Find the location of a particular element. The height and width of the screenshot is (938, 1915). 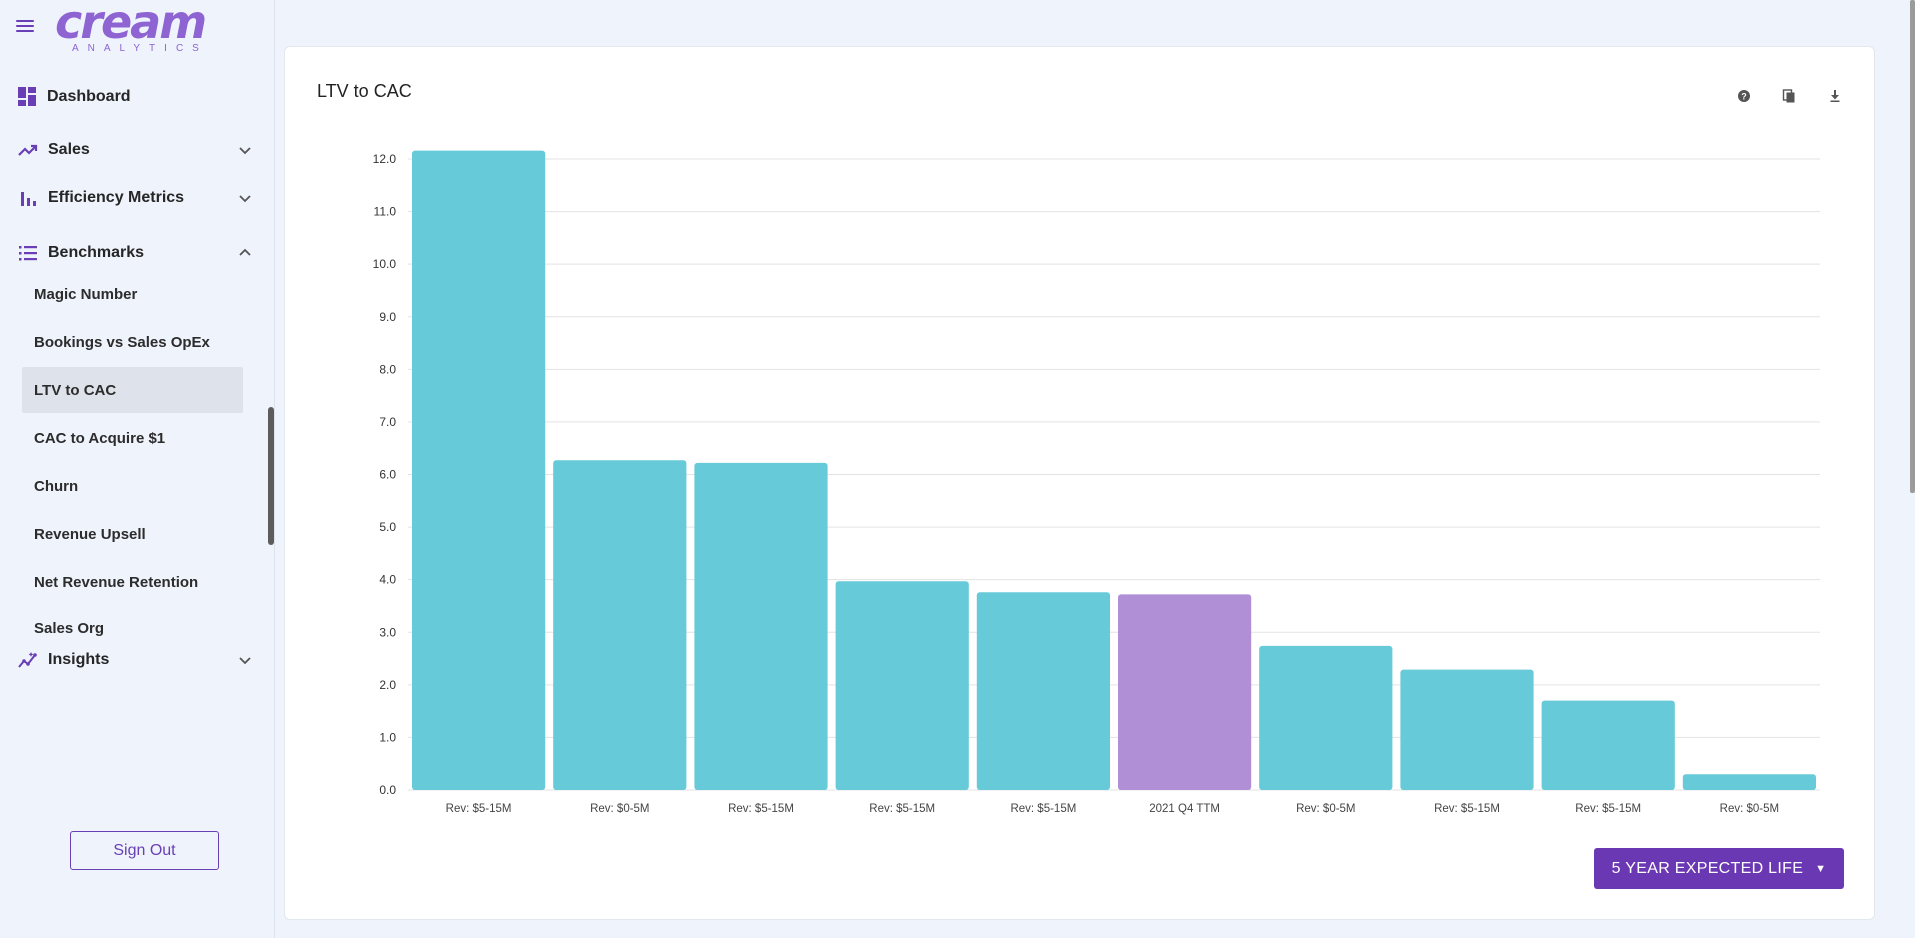

sidebar-item-churn: Churn is located at coordinates (132, 486).